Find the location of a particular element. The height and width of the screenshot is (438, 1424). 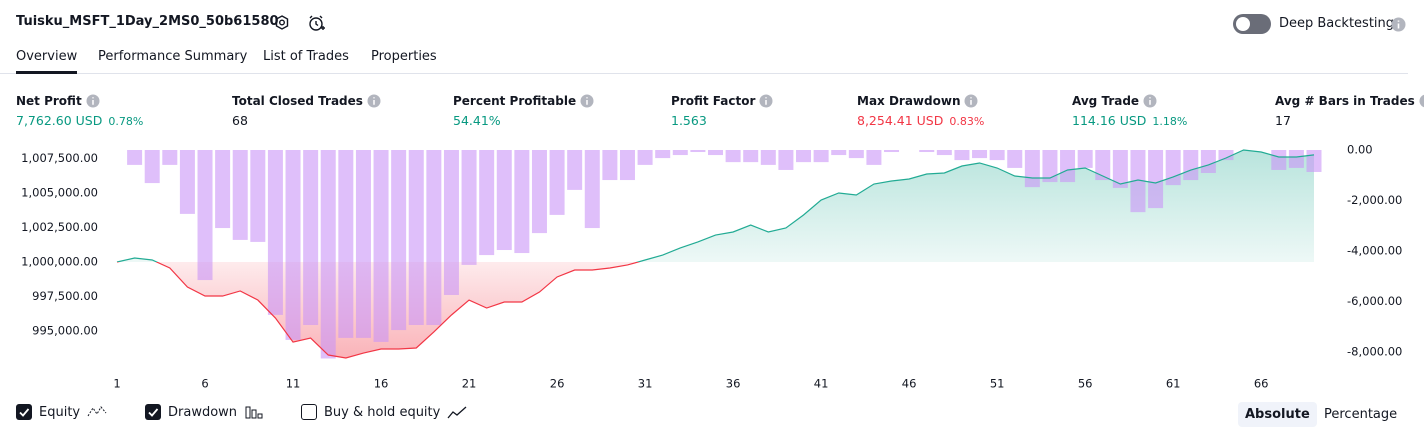

legend-item: Drawdown is located at coordinates (204, 412).